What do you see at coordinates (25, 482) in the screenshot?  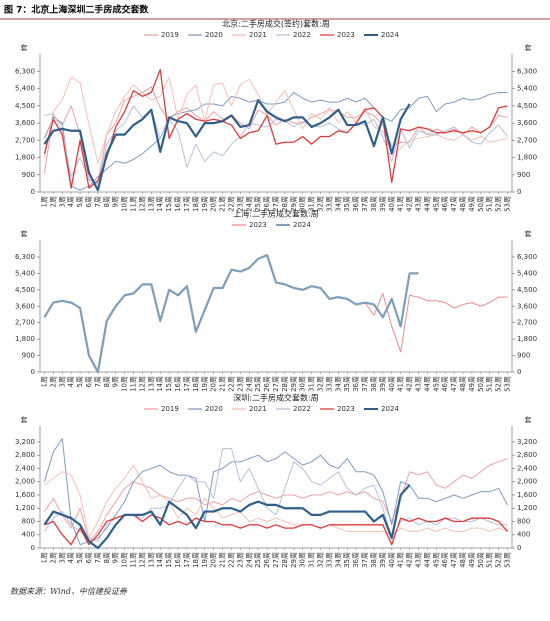 I see `y-tick-label: 2,000` at bounding box center [25, 482].